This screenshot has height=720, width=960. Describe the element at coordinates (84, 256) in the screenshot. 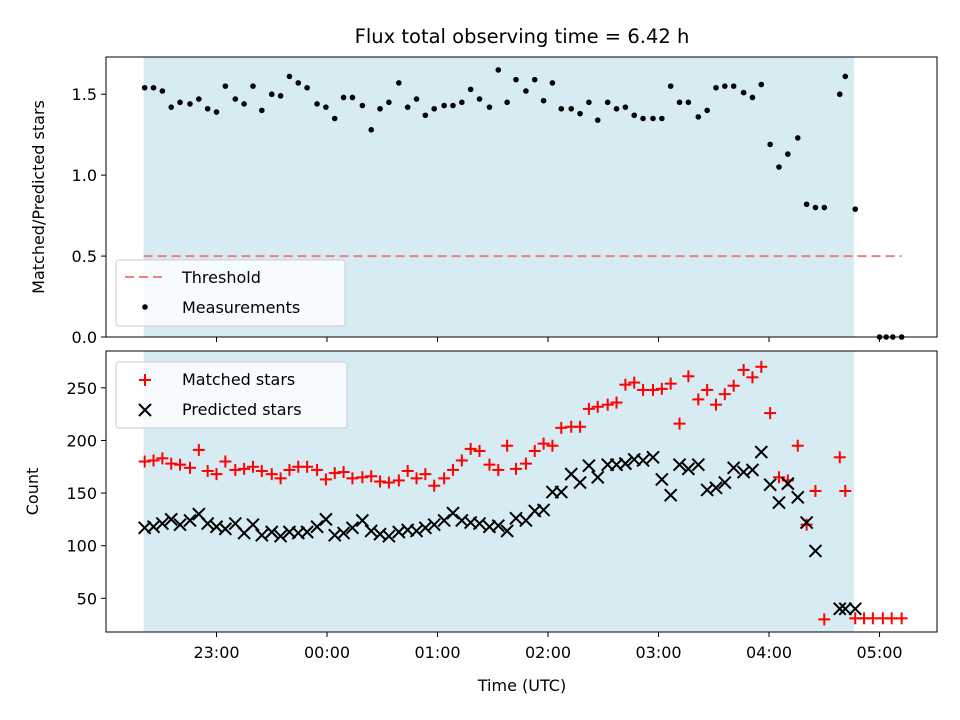

I see `y-tick-label: 0.5` at that location.